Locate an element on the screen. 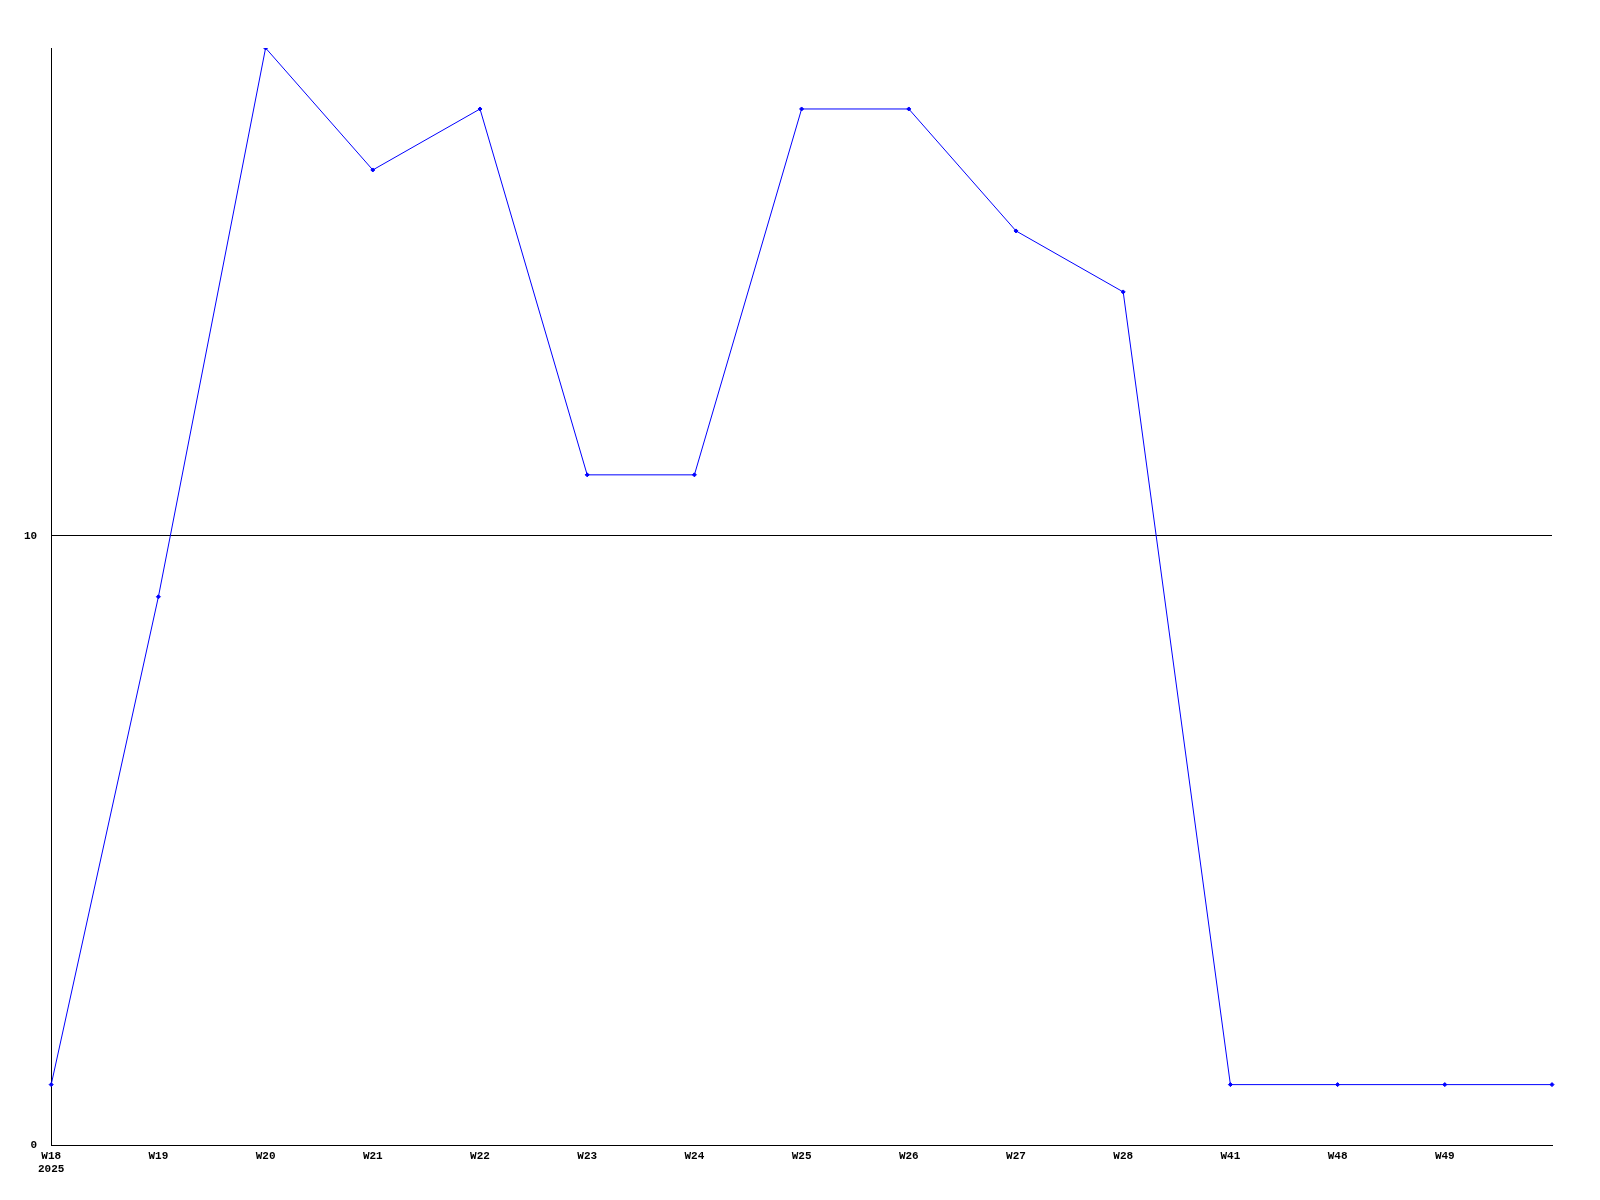 The width and height of the screenshot is (1600, 1200). x-tick-label: W48 is located at coordinates (1337, 1155).